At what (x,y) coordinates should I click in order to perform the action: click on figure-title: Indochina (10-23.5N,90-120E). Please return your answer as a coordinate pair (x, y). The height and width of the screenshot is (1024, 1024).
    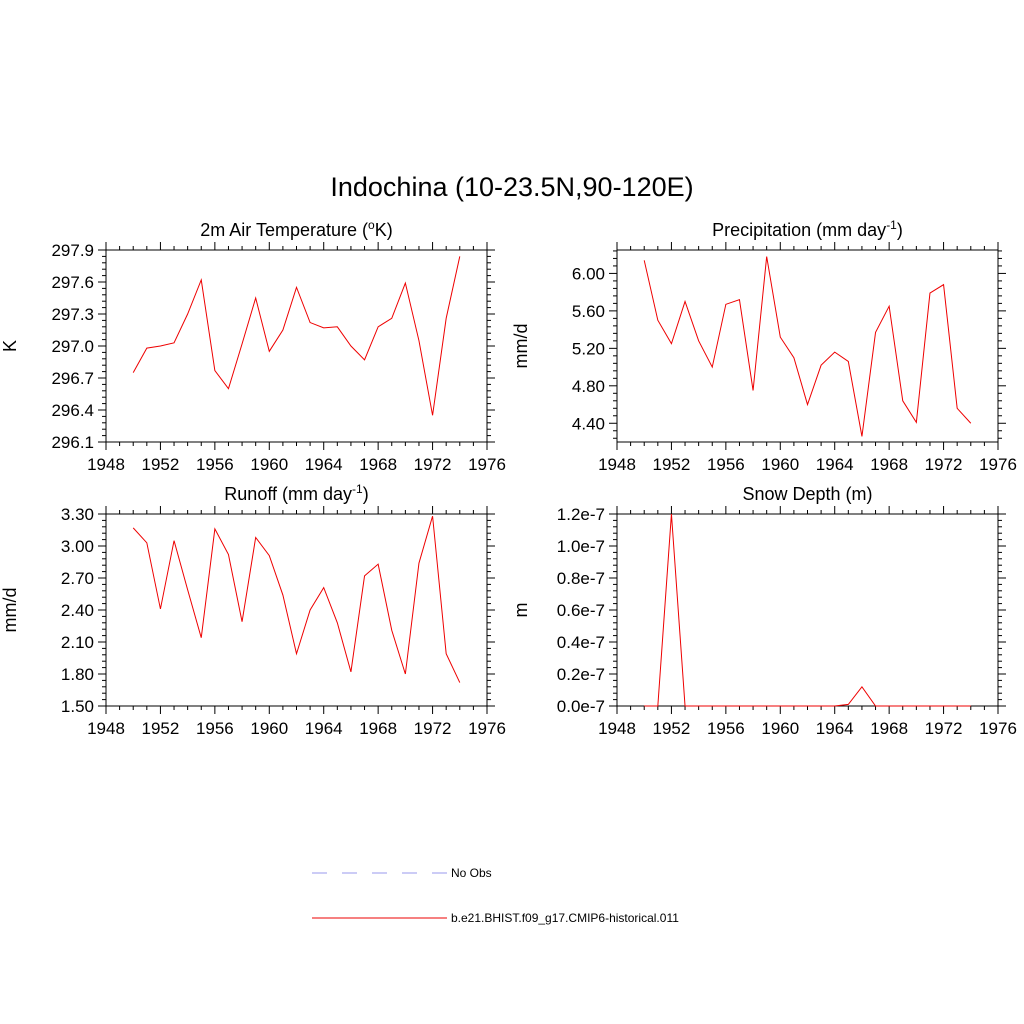
    Looking at the image, I should click on (511, 187).